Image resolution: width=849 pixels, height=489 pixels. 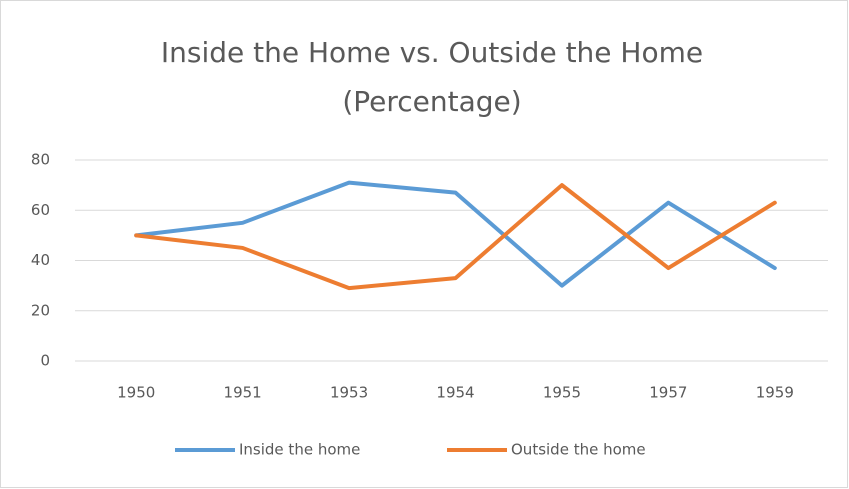 What do you see at coordinates (40, 160) in the screenshot?
I see `y-tick-label: 80` at bounding box center [40, 160].